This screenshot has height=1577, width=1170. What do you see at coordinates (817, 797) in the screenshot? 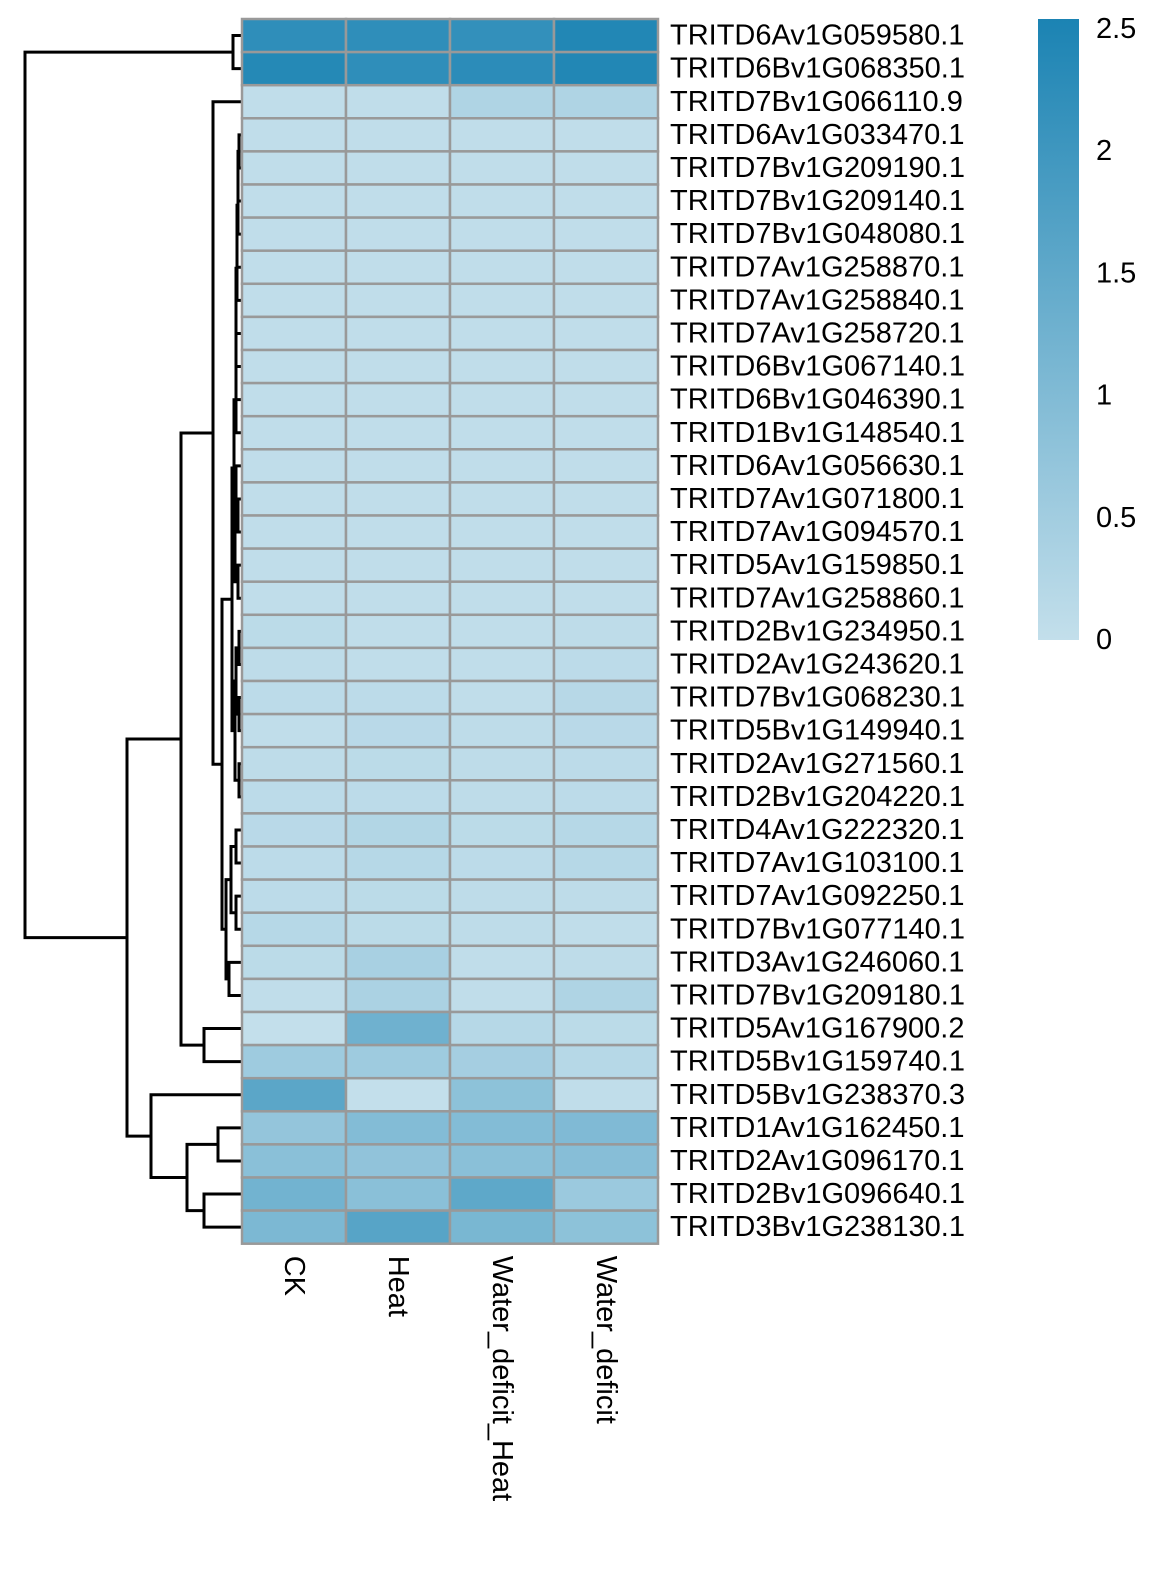
I see `row-label: TRITD2Bv1G204220.1` at bounding box center [817, 797].